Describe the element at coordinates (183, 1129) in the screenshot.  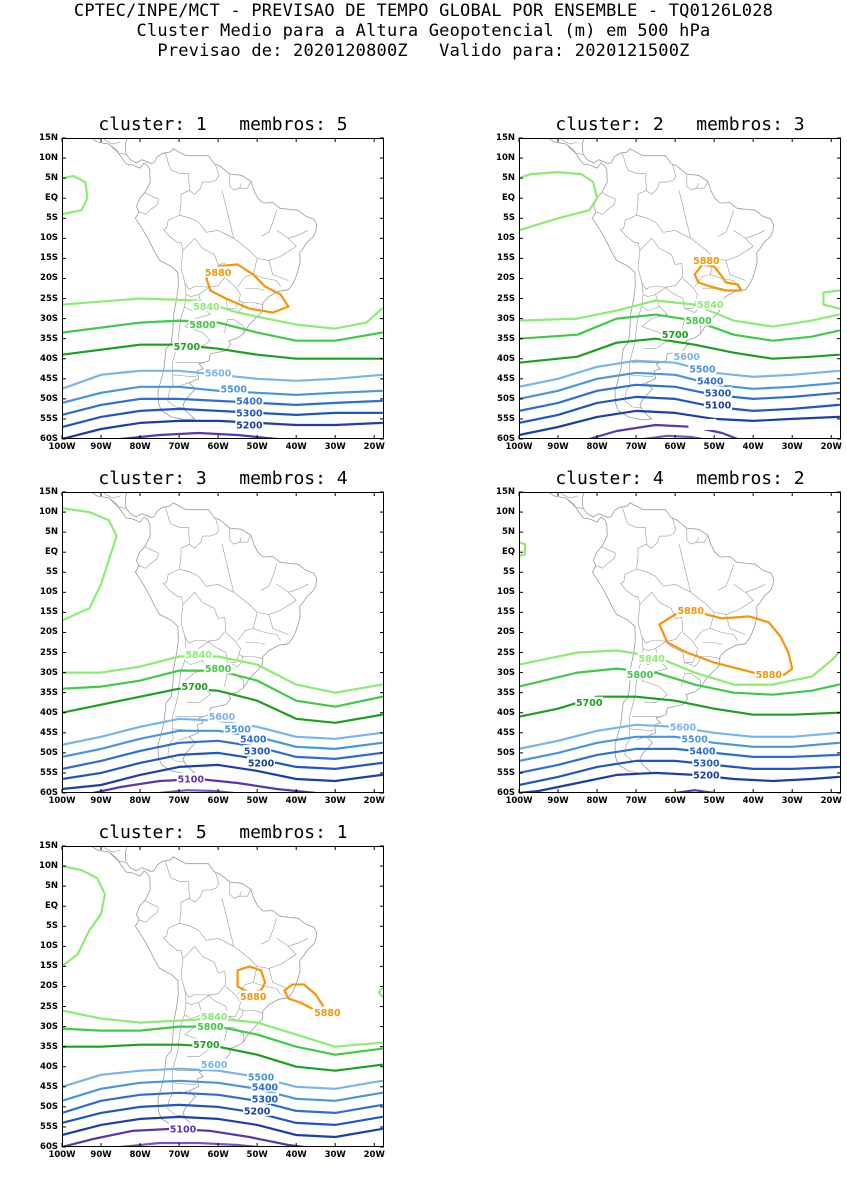
I see `contour-label-5100: 5100` at that location.